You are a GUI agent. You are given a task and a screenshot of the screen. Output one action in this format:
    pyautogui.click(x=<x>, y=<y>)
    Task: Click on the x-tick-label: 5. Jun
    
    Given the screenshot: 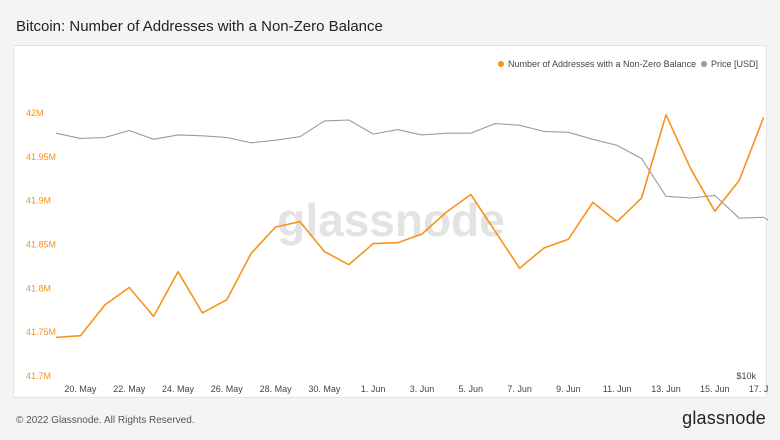 What is the action you would take?
    pyautogui.click(x=471, y=389)
    